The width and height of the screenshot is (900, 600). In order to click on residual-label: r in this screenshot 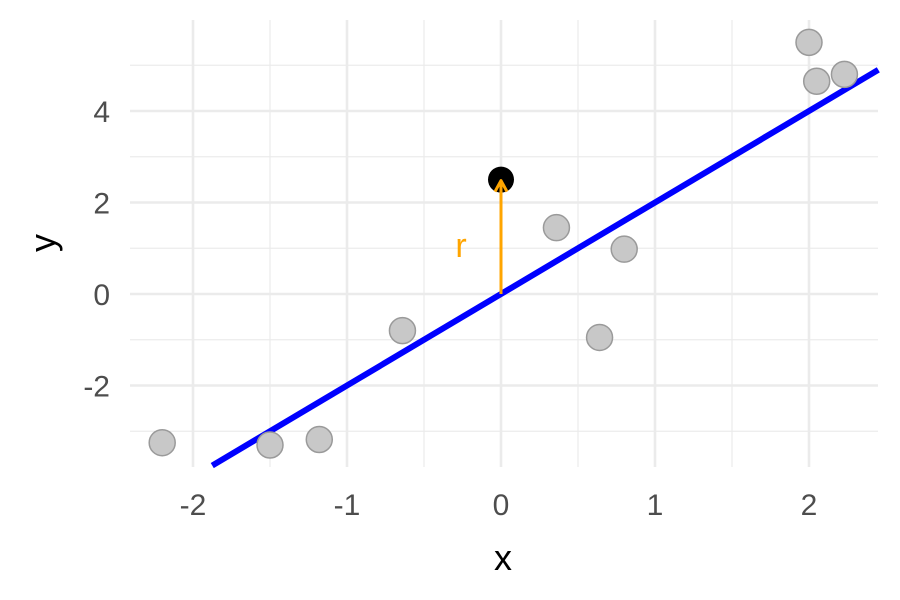, I will do `click(460, 246)`.